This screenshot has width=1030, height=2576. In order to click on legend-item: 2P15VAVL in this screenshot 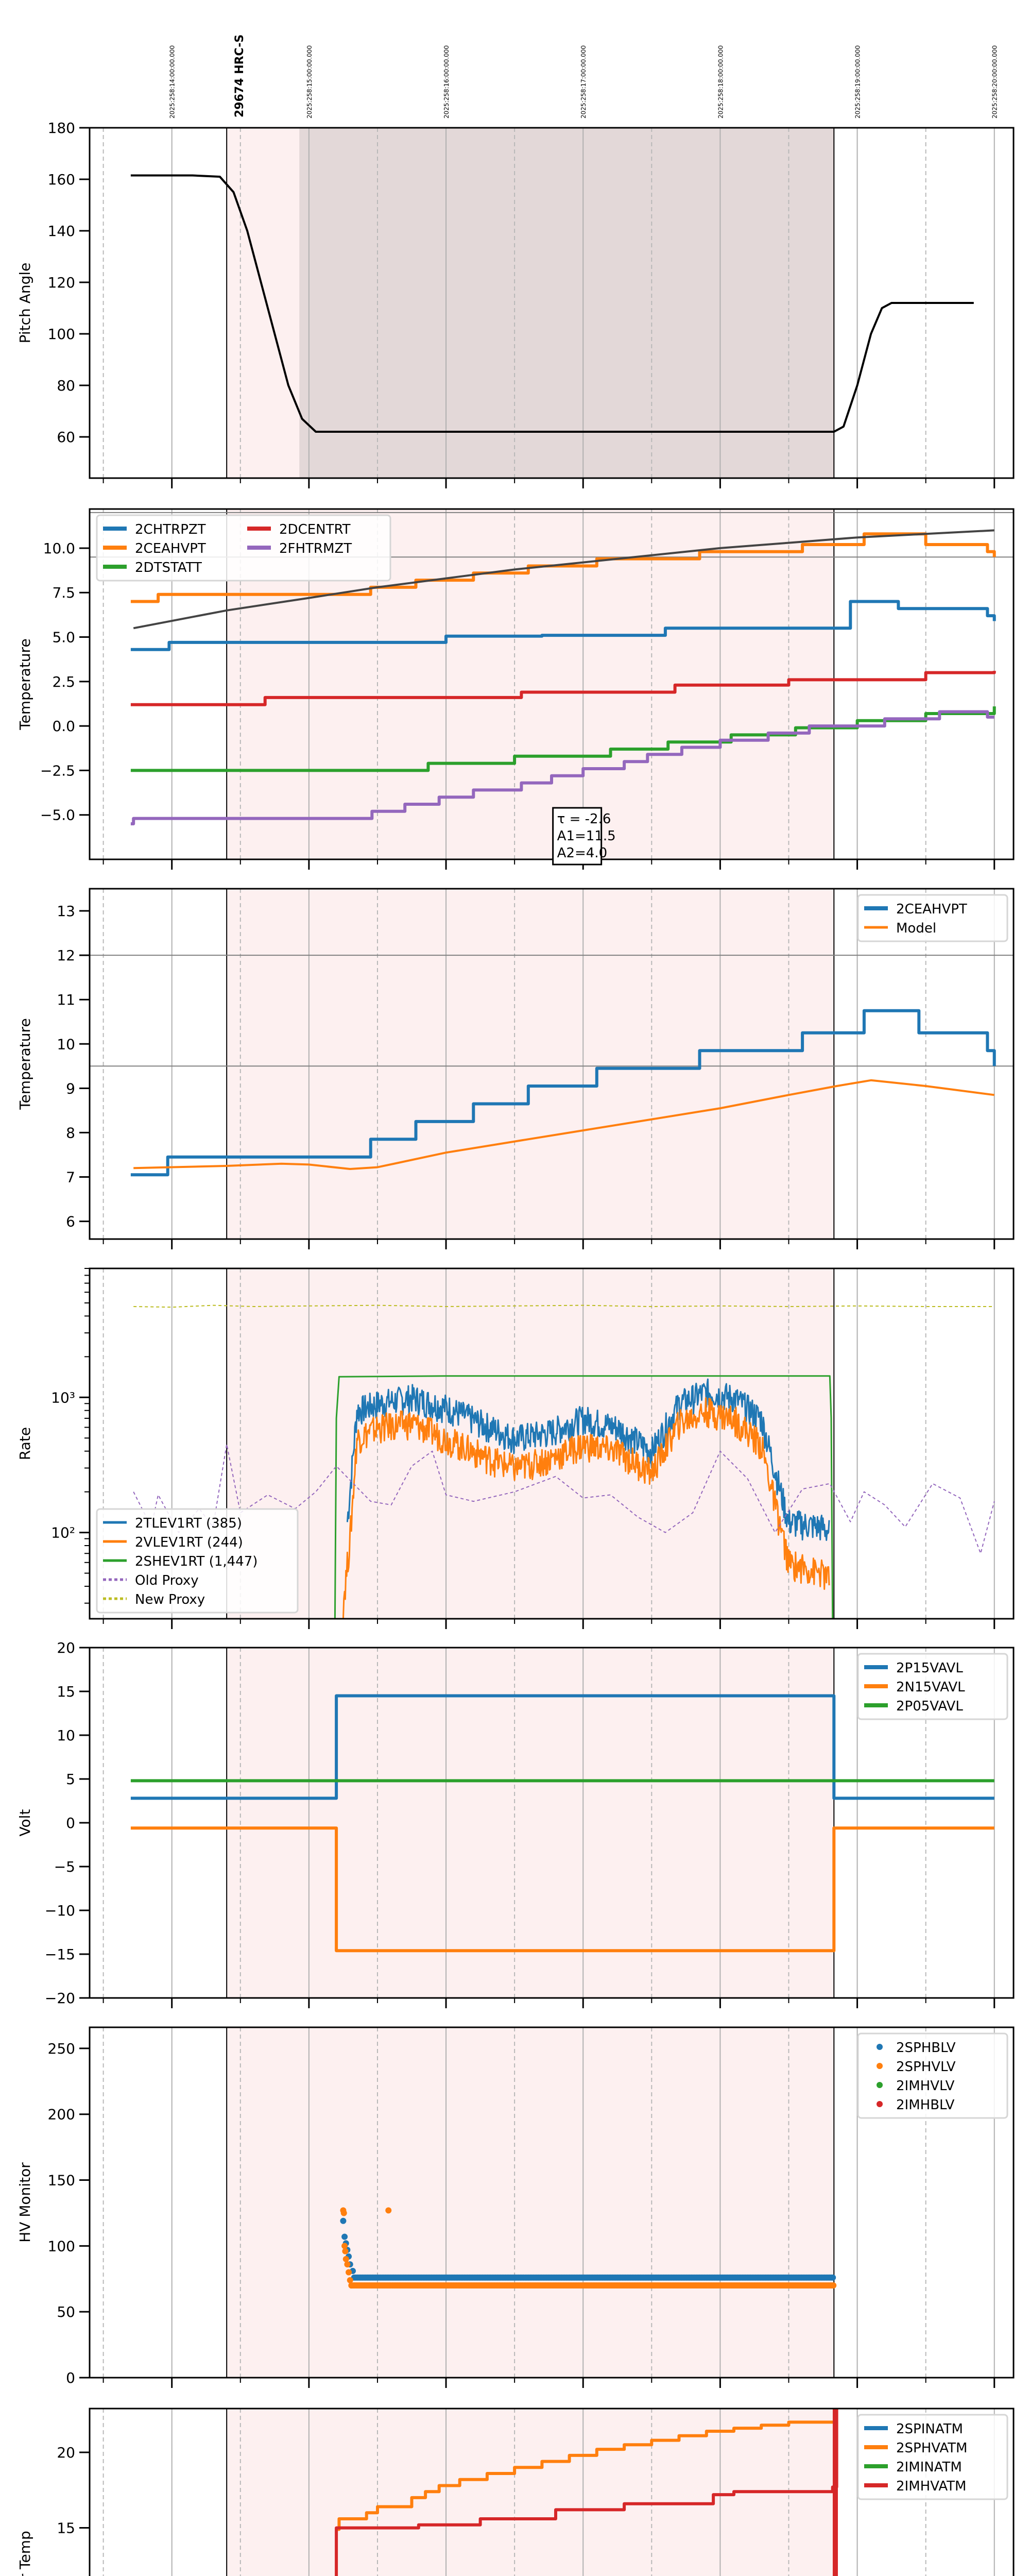, I will do `click(913, 1668)`.